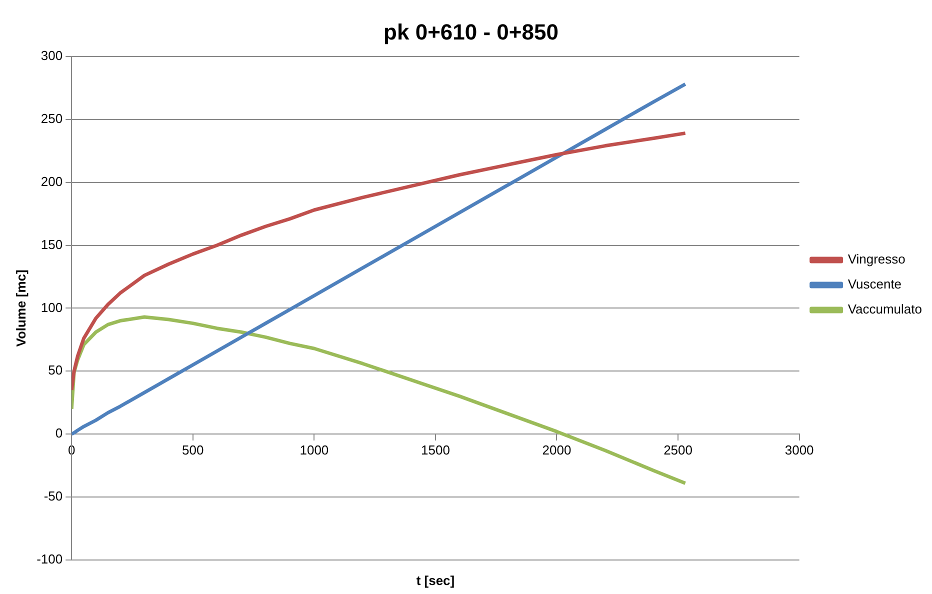  Describe the element at coordinates (20, 308) in the screenshot. I see `y-axis-title: Volume [mc]` at that location.